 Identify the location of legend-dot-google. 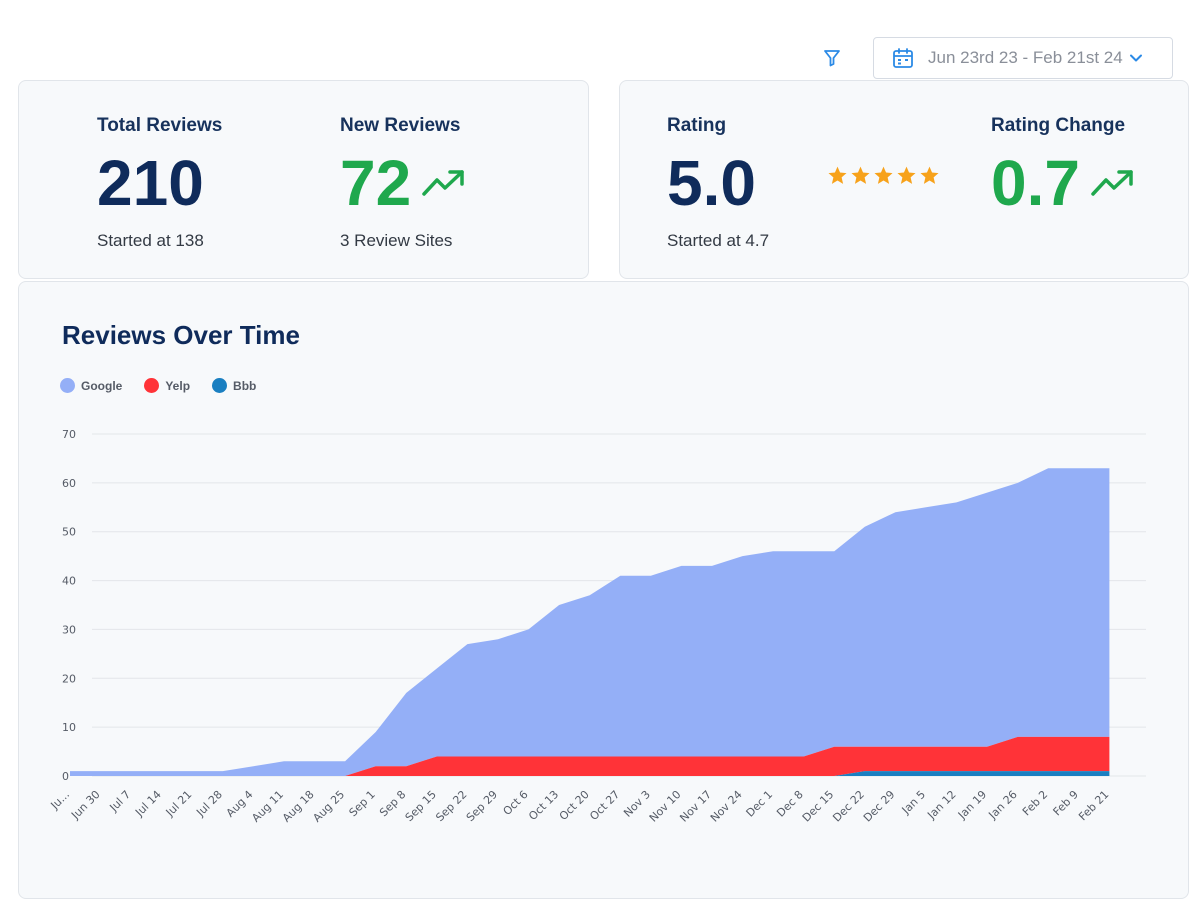
(67, 385).